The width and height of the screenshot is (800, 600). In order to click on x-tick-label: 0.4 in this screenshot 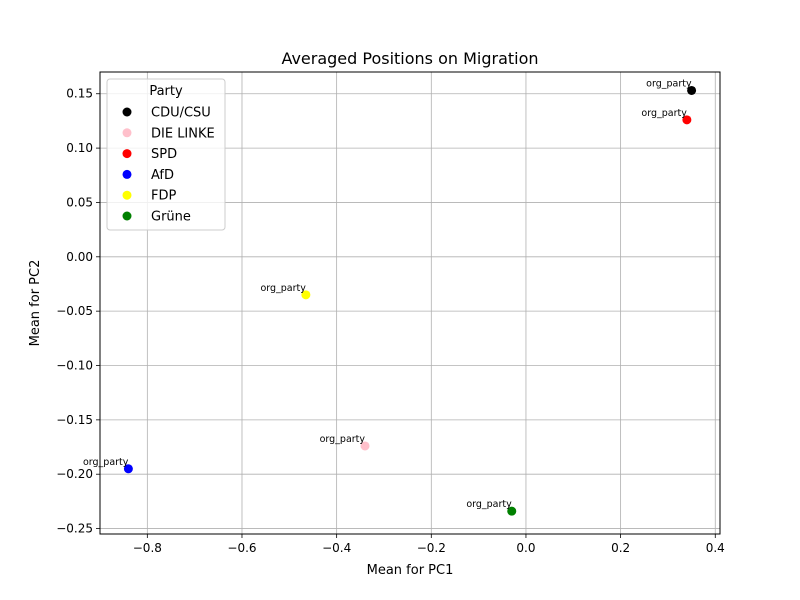, I will do `click(715, 548)`.